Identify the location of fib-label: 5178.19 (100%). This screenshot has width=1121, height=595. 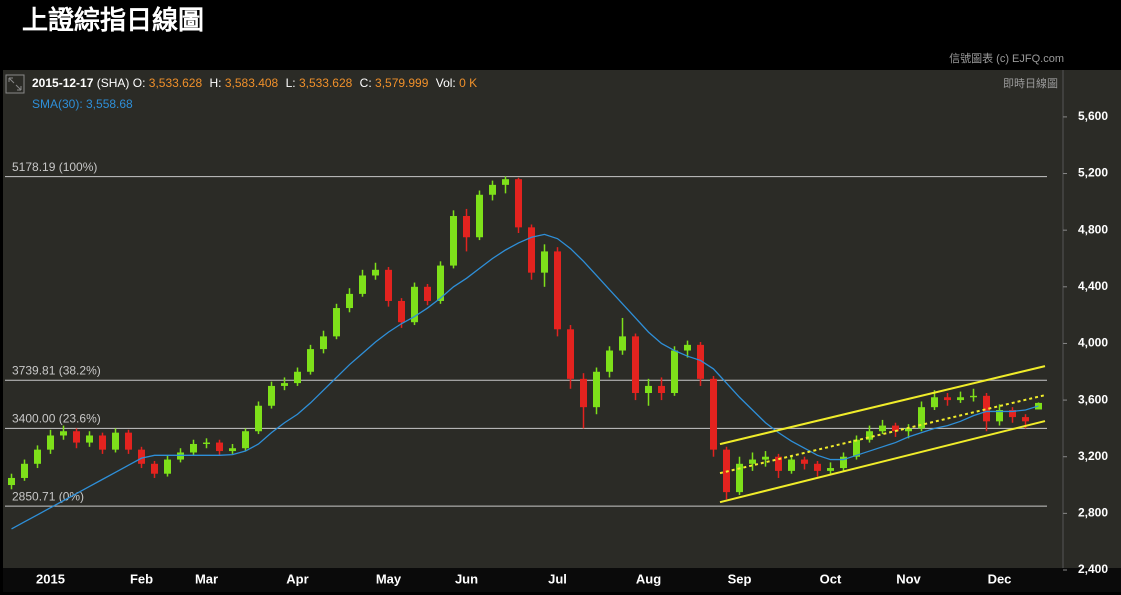
(54, 167).